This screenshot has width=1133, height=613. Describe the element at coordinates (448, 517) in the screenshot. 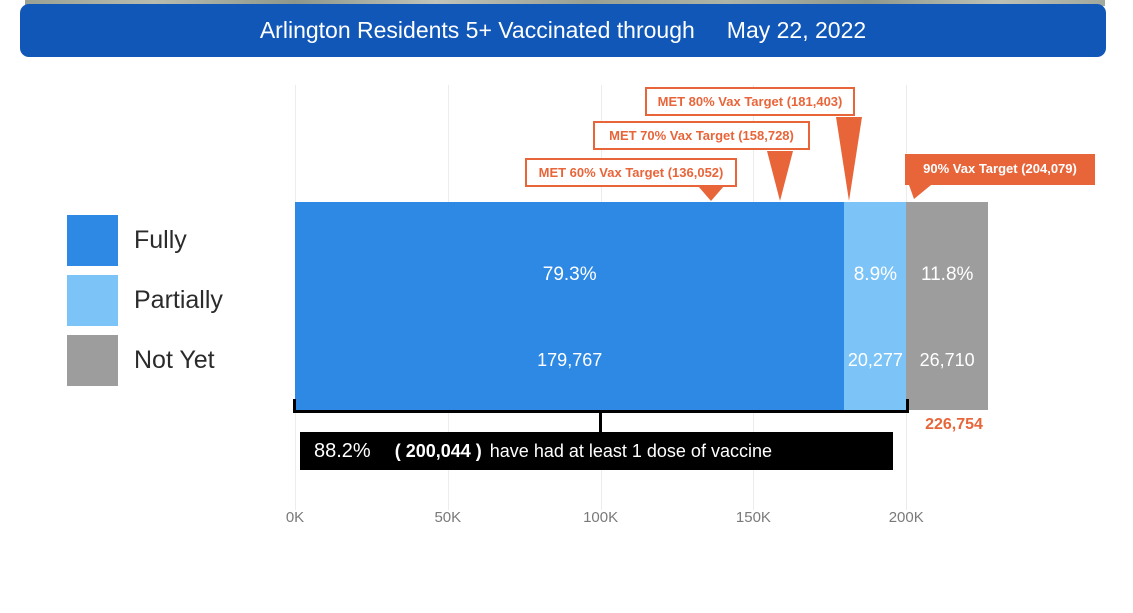

I see `x-axis-label: 50K` at that location.